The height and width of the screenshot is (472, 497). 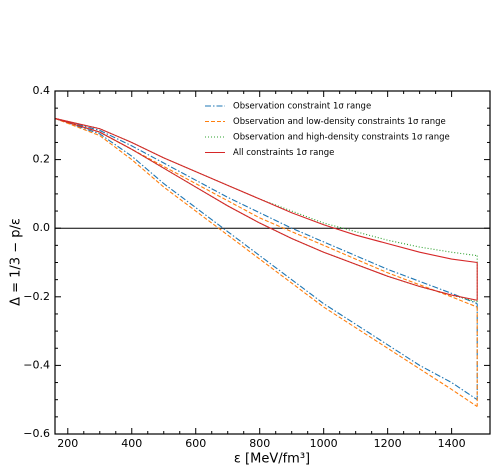 What do you see at coordinates (16, 262) in the screenshot?
I see `y-axis-label: Δ = 1/3 − p/ε` at bounding box center [16, 262].